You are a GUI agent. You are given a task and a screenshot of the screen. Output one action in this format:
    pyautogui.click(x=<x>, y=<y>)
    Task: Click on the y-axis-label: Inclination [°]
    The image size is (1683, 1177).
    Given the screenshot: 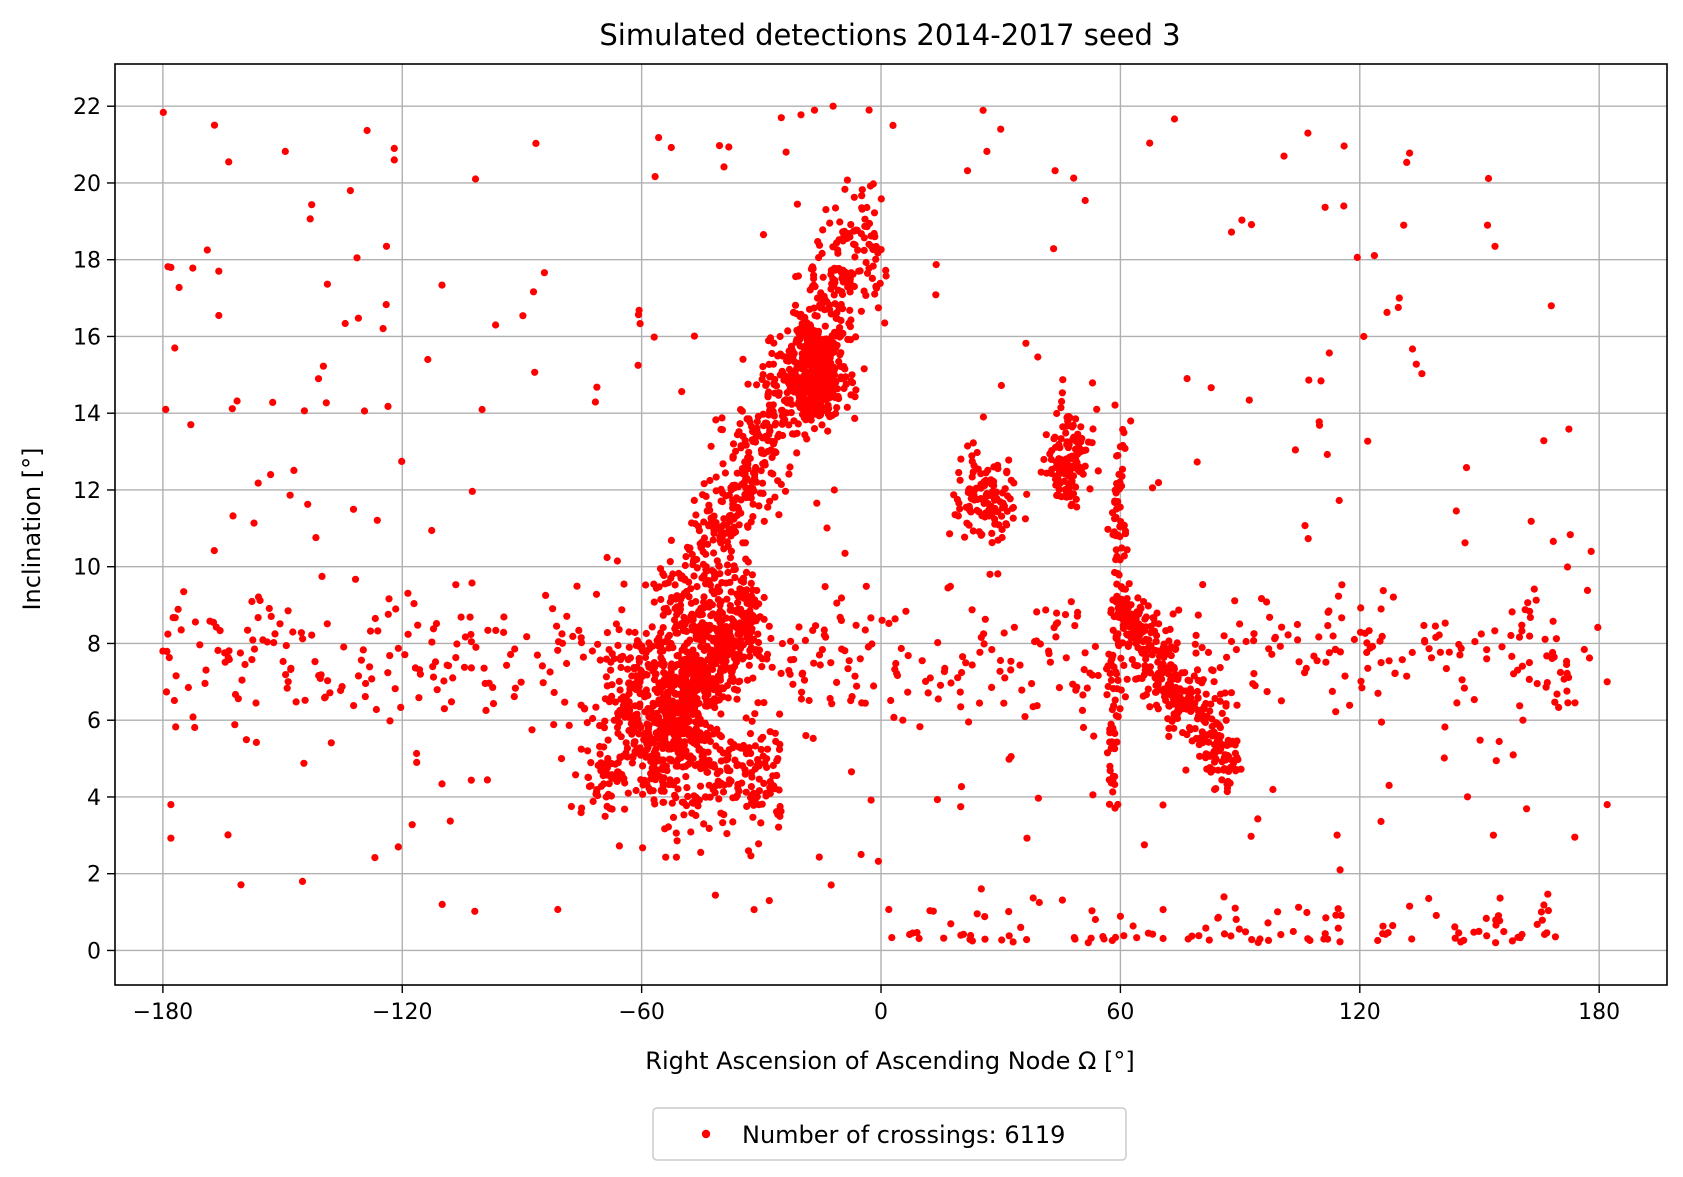 What is the action you would take?
    pyautogui.click(x=32, y=528)
    